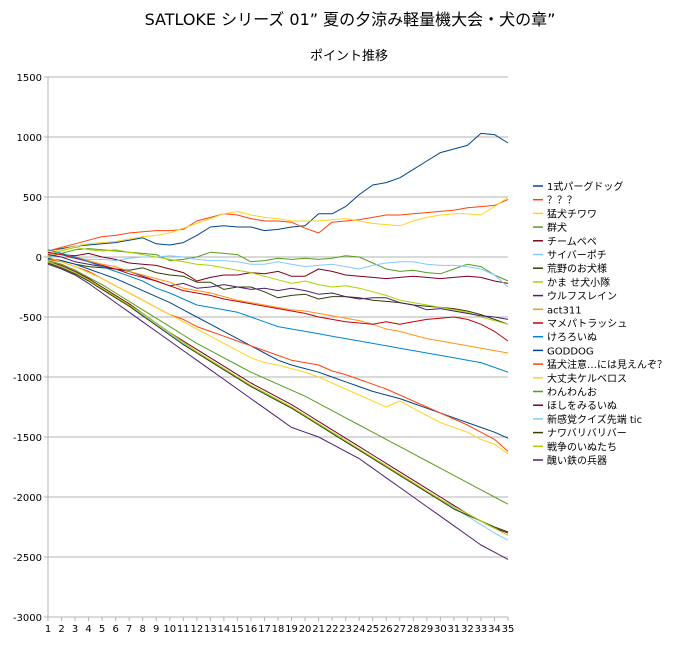 This screenshot has width=698, height=657. What do you see at coordinates (27, 618) in the screenshot?
I see `y-tick-label: -3000` at bounding box center [27, 618].